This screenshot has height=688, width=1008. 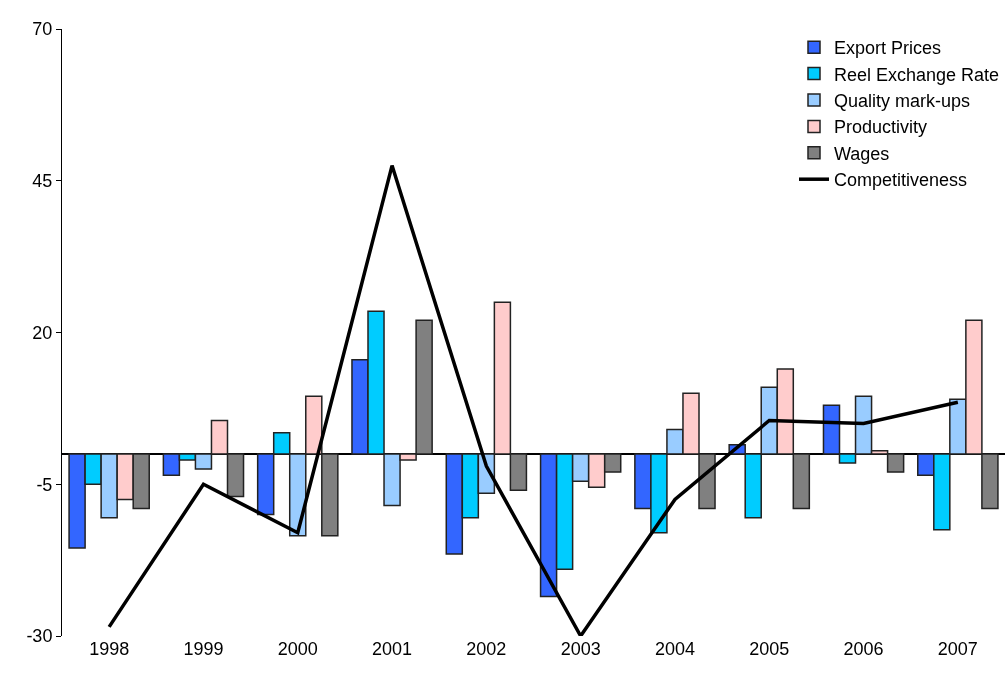 I want to click on y-tick-label: 20, so click(x=42, y=332).